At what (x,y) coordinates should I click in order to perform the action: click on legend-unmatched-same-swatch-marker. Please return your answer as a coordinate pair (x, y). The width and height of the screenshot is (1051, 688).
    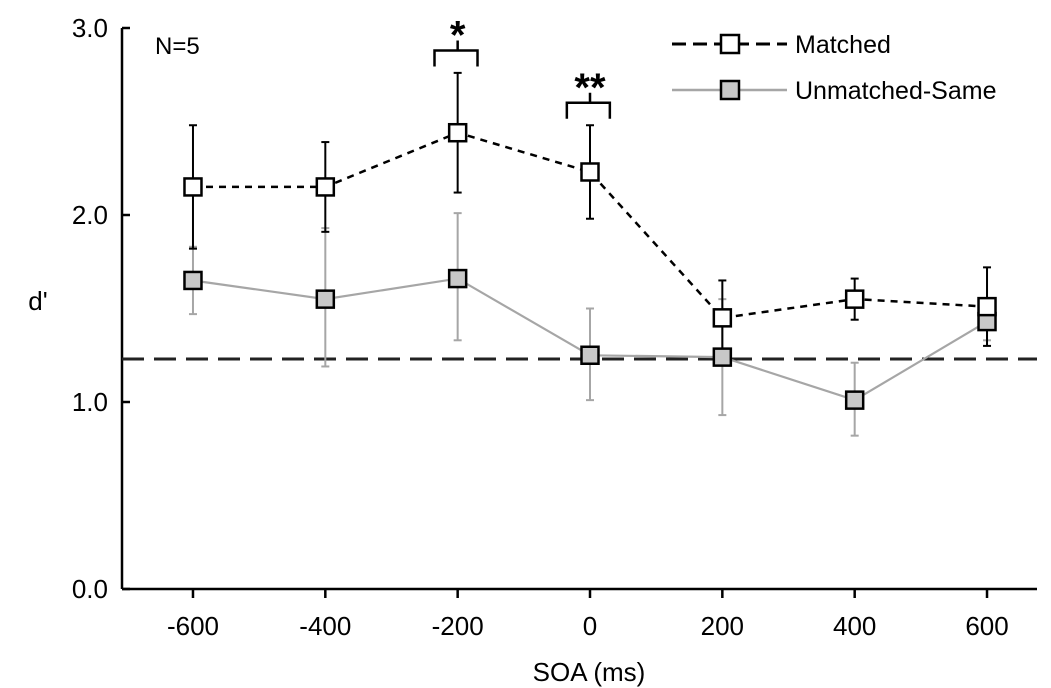
    Looking at the image, I should click on (730, 90).